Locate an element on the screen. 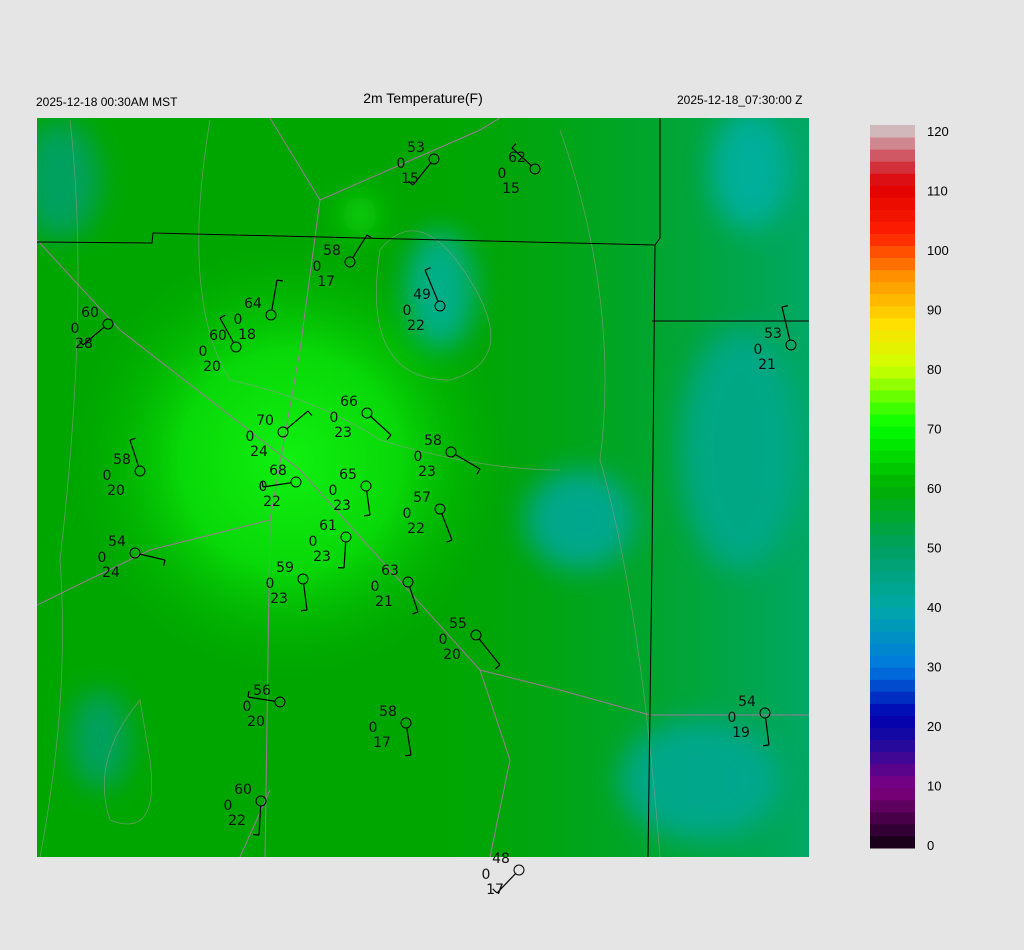 This screenshot has height=950, width=1024. station-temperature: 56 is located at coordinates (262, 691).